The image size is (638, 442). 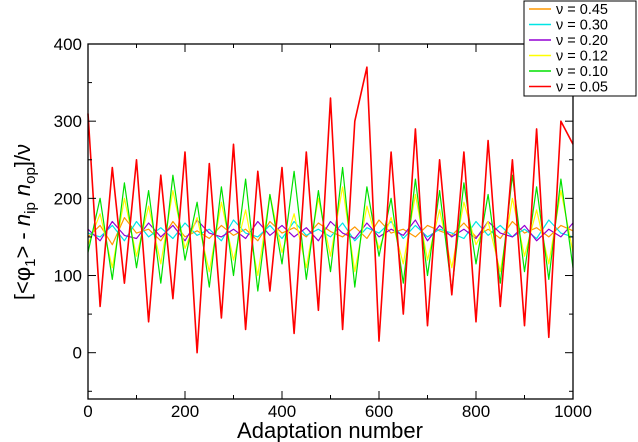 I want to click on y-axis-title: [<φ1> - nip nop]/ν, so click(x=24, y=222).